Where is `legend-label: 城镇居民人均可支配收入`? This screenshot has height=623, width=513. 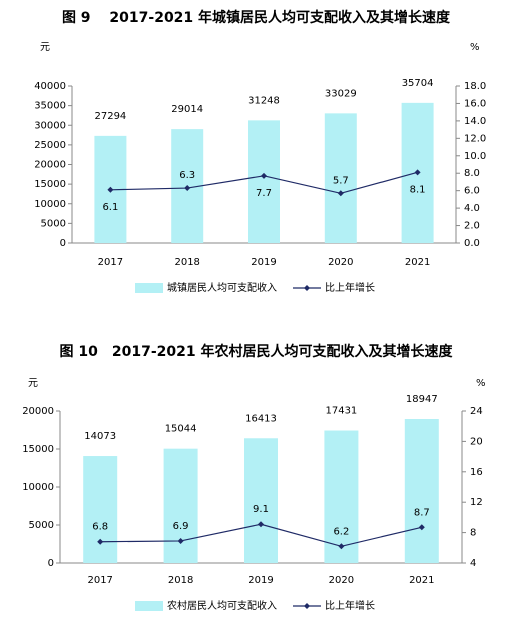 legend-label: 城镇居民人均可支配收入 is located at coordinates (222, 287).